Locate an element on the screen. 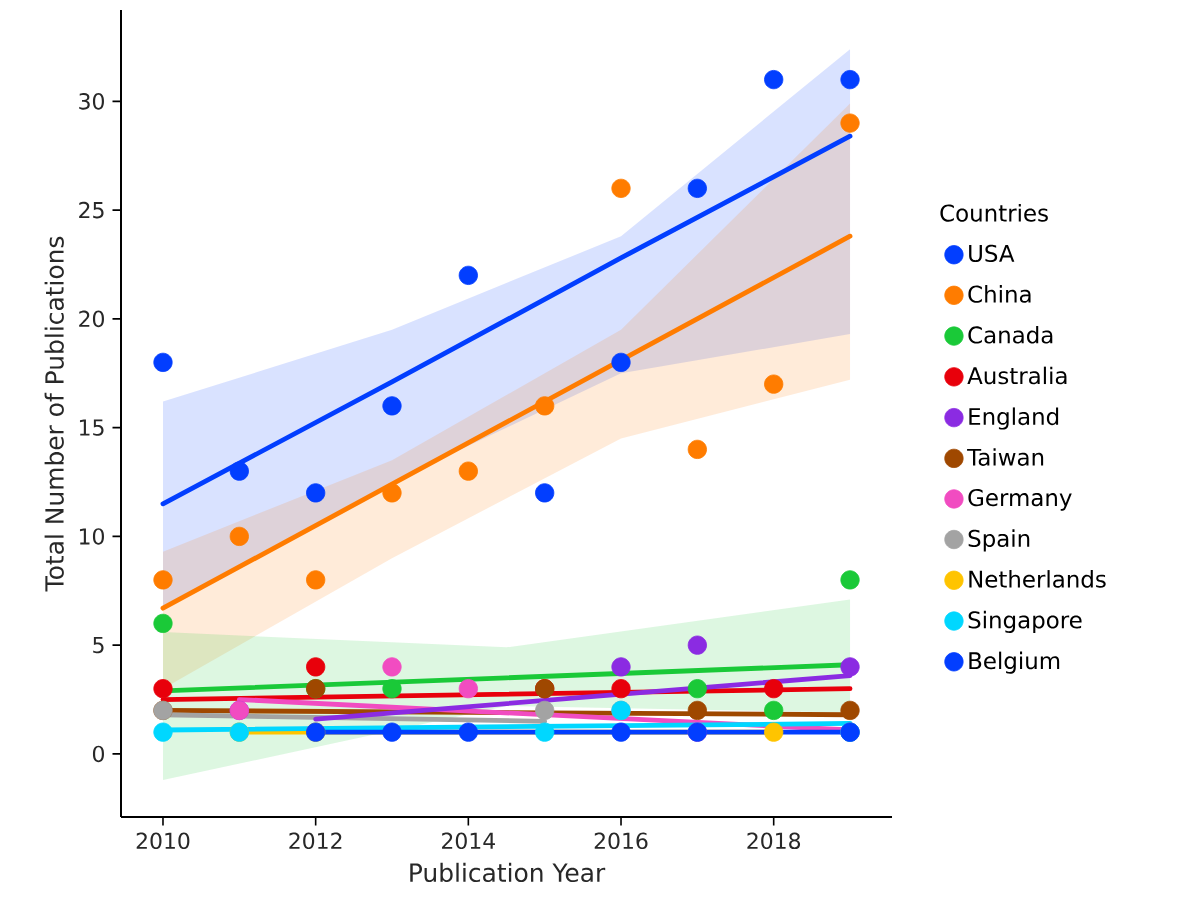 This screenshot has width=1184, height=916. legend-label: Singapore is located at coordinates (1025, 622).